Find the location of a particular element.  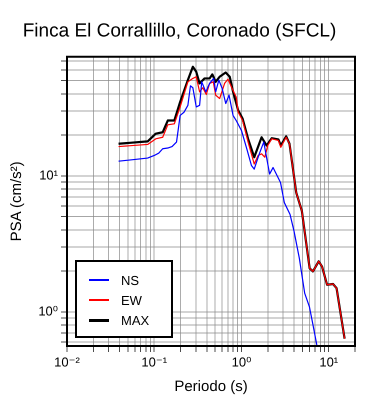

y-axis-title: PSA (cm/s²) is located at coordinates (17, 201).